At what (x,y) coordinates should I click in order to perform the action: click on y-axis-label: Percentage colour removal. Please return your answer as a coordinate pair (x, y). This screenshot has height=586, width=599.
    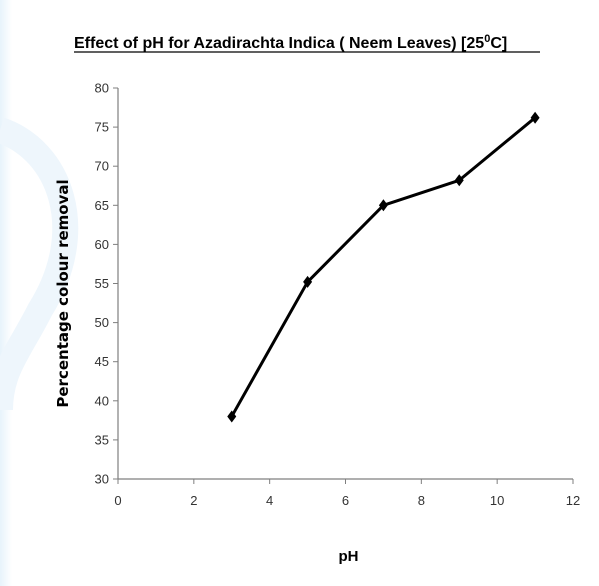
    Looking at the image, I should click on (63, 293).